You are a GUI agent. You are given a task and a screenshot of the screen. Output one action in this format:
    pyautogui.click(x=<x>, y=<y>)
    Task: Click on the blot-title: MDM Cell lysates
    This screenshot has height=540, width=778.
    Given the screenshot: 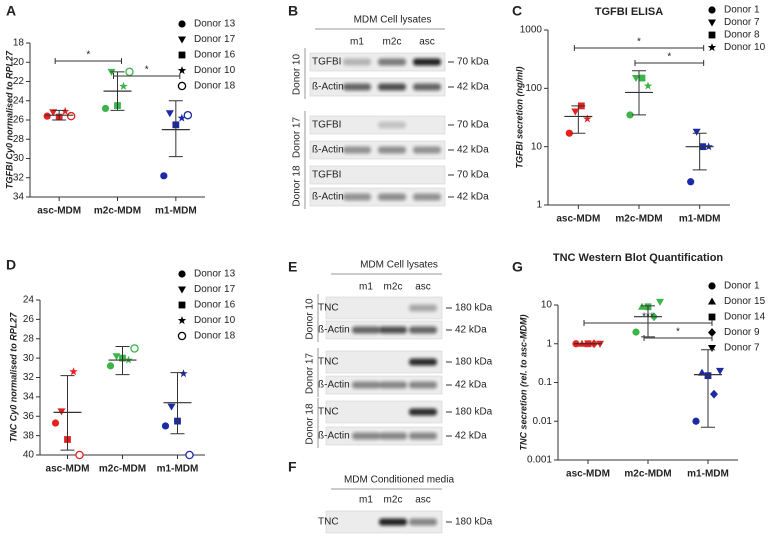 What is the action you would take?
    pyautogui.click(x=393, y=20)
    